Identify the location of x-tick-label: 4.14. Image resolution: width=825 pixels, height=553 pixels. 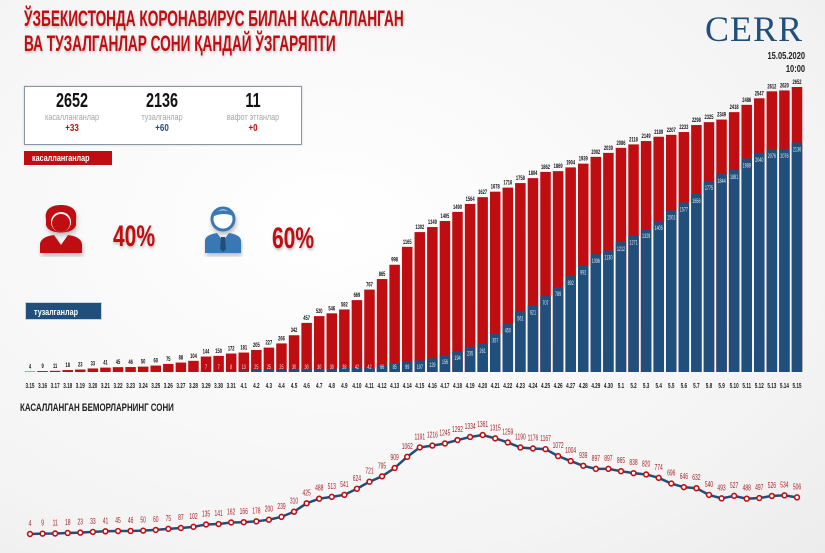
(407, 386).